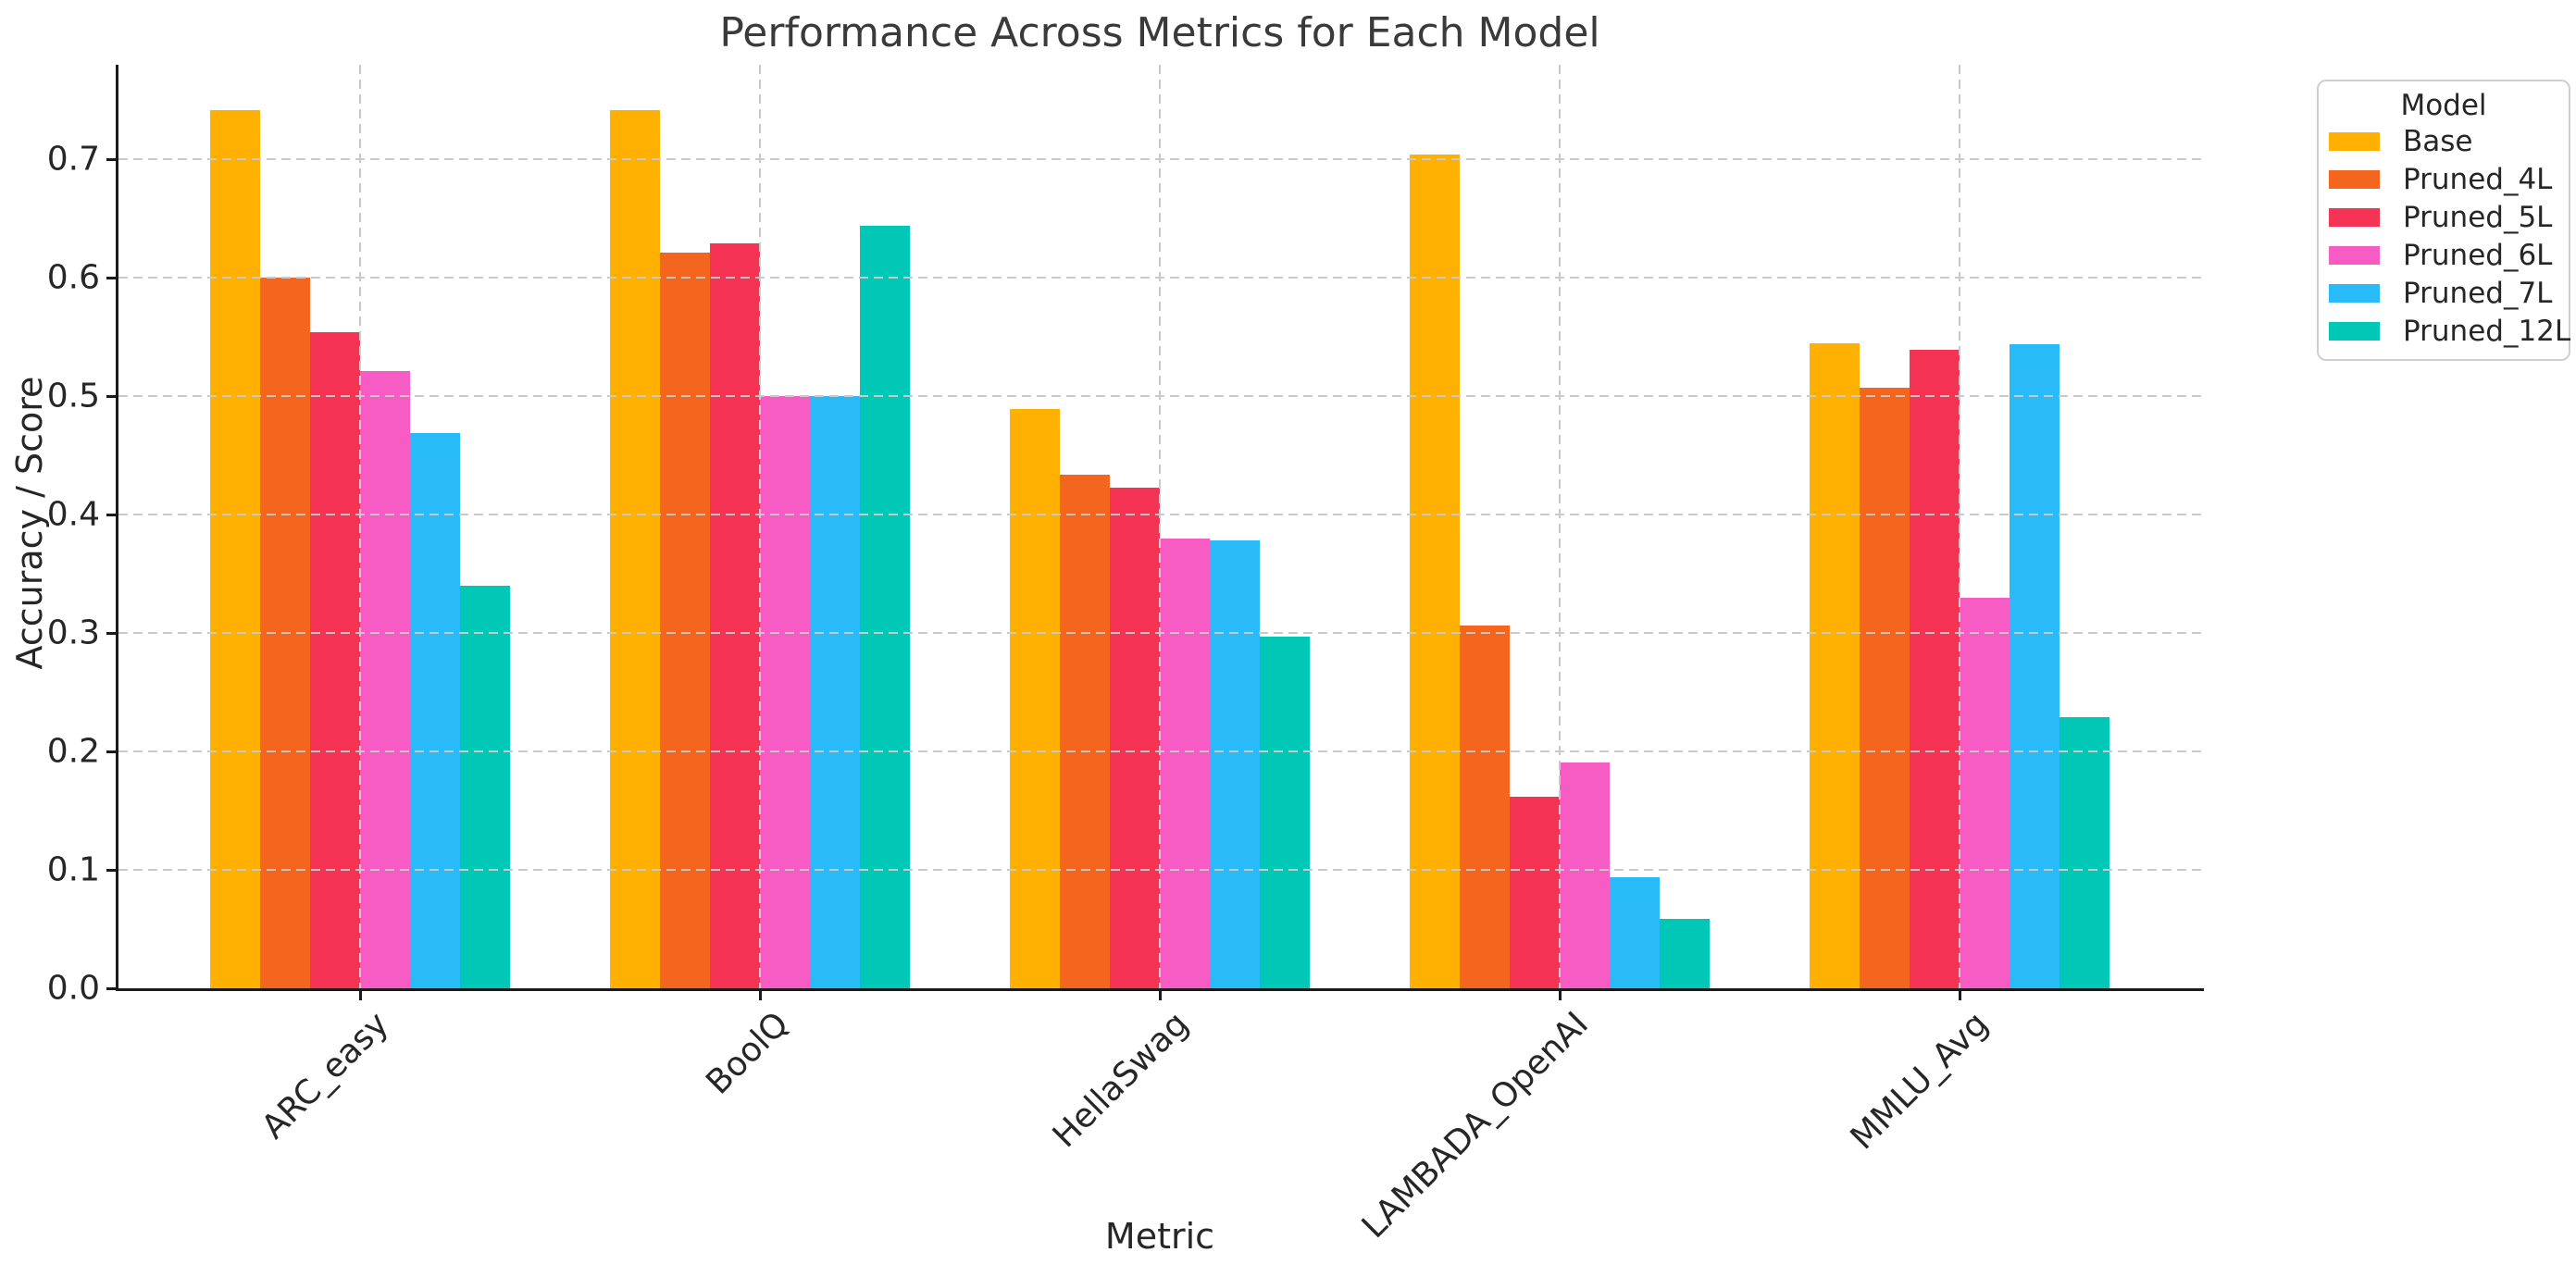  What do you see at coordinates (73, 396) in the screenshot?
I see `y-tick-label: 0.5` at bounding box center [73, 396].